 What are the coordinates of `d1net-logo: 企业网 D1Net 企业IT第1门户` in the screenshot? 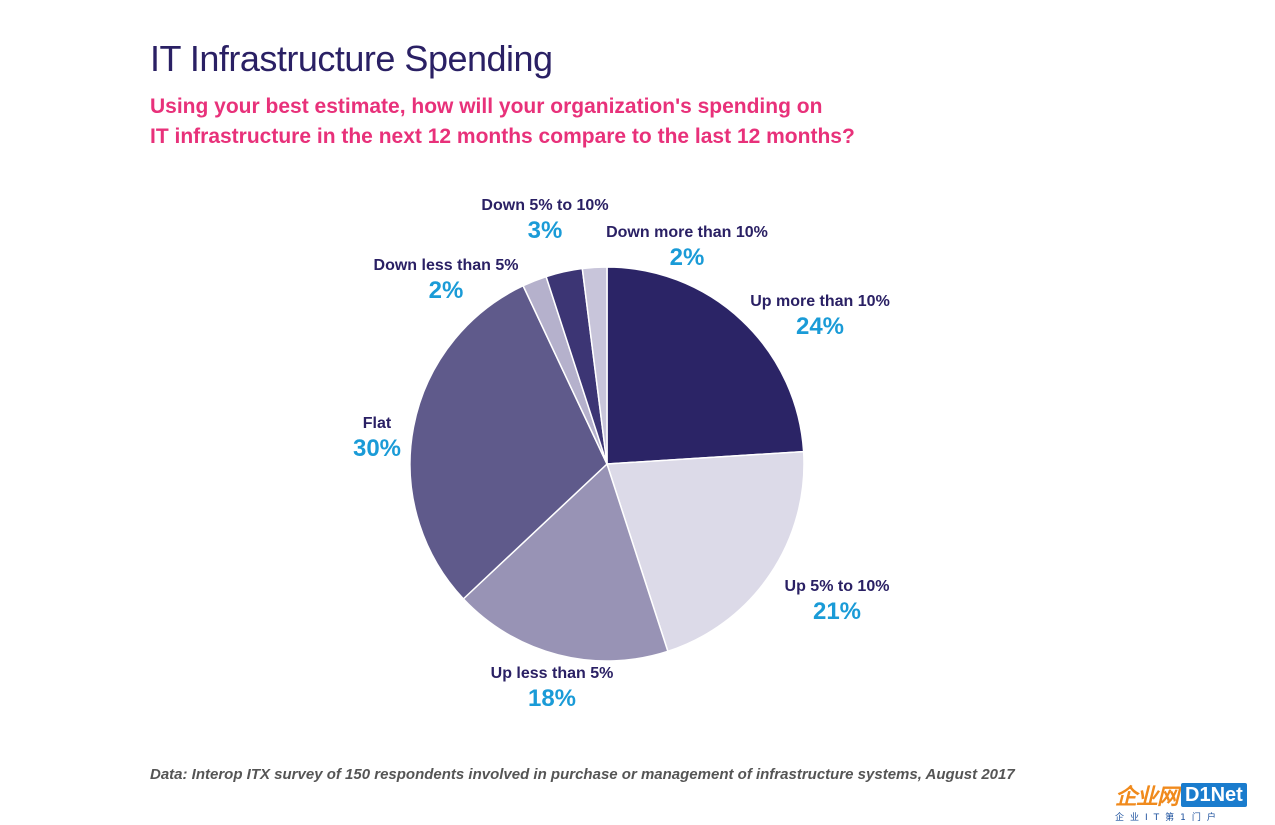 It's located at (1194, 802).